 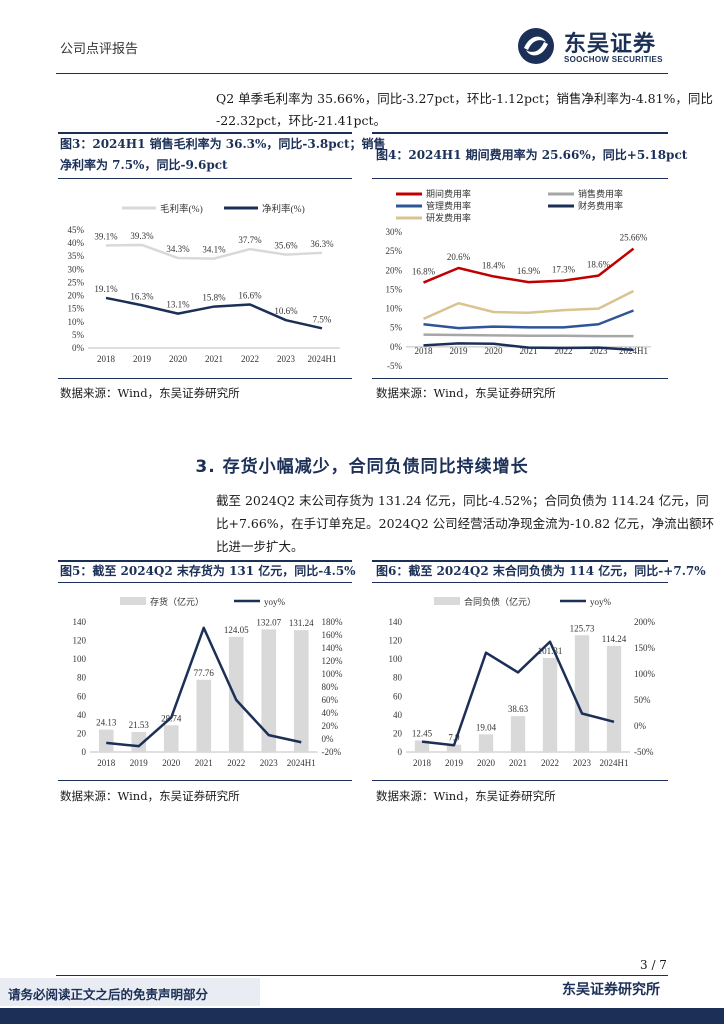 I want to click on y-right-tick-label: 180%, so click(x=333, y=622).